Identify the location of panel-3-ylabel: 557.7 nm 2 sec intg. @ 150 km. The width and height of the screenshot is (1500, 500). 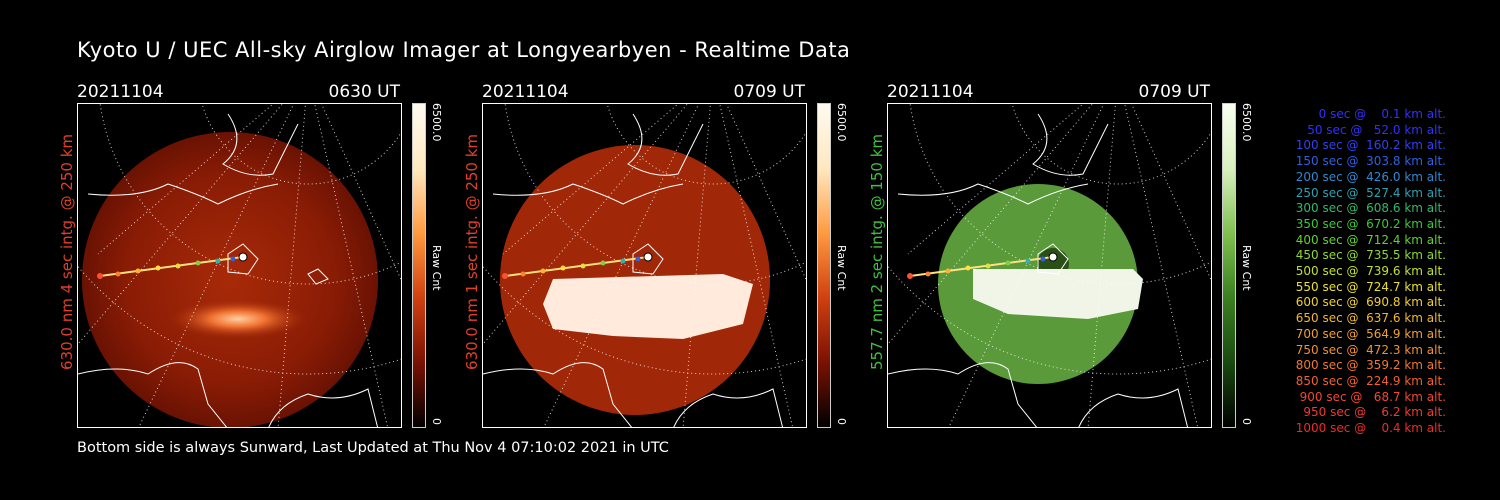
(877, 251).